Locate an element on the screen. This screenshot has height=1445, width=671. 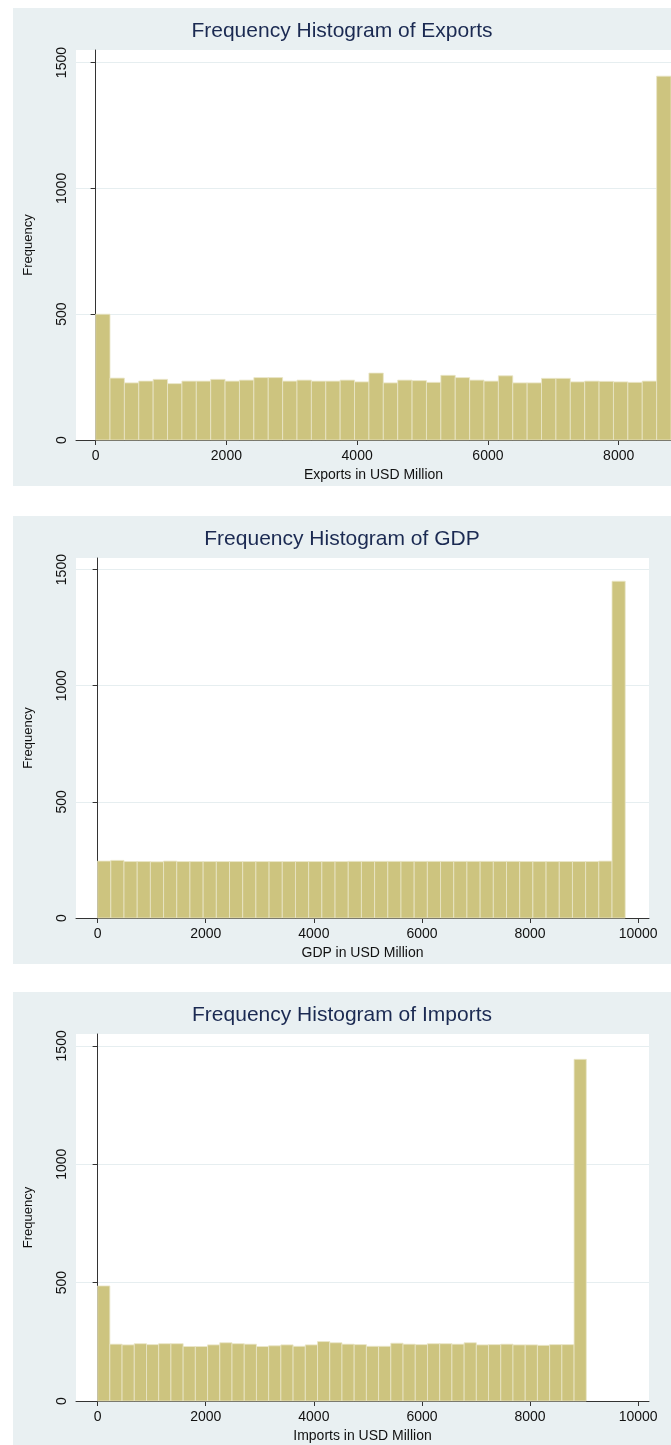
chart-title: Frequency Histogram of GDP is located at coordinates (342, 537).